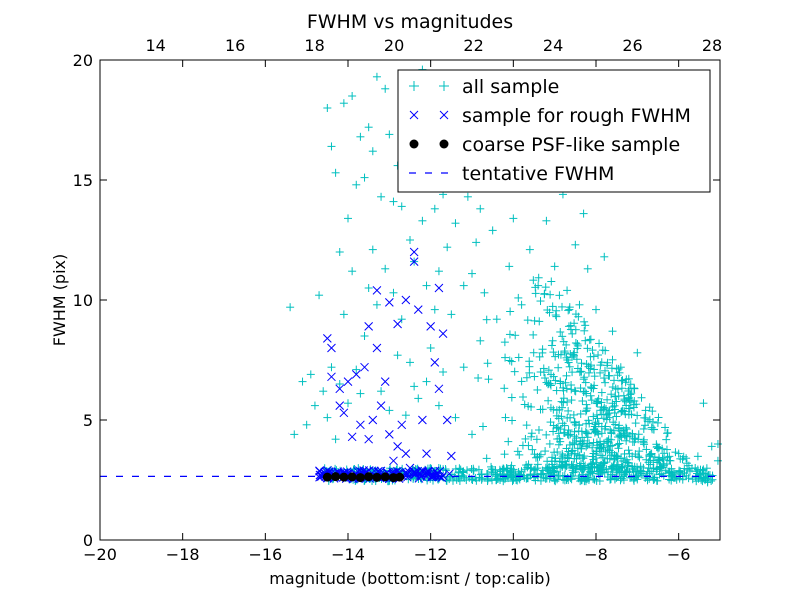 This screenshot has height=600, width=800. What do you see at coordinates (155, 45) in the screenshot?
I see `top-tick: 14` at bounding box center [155, 45].